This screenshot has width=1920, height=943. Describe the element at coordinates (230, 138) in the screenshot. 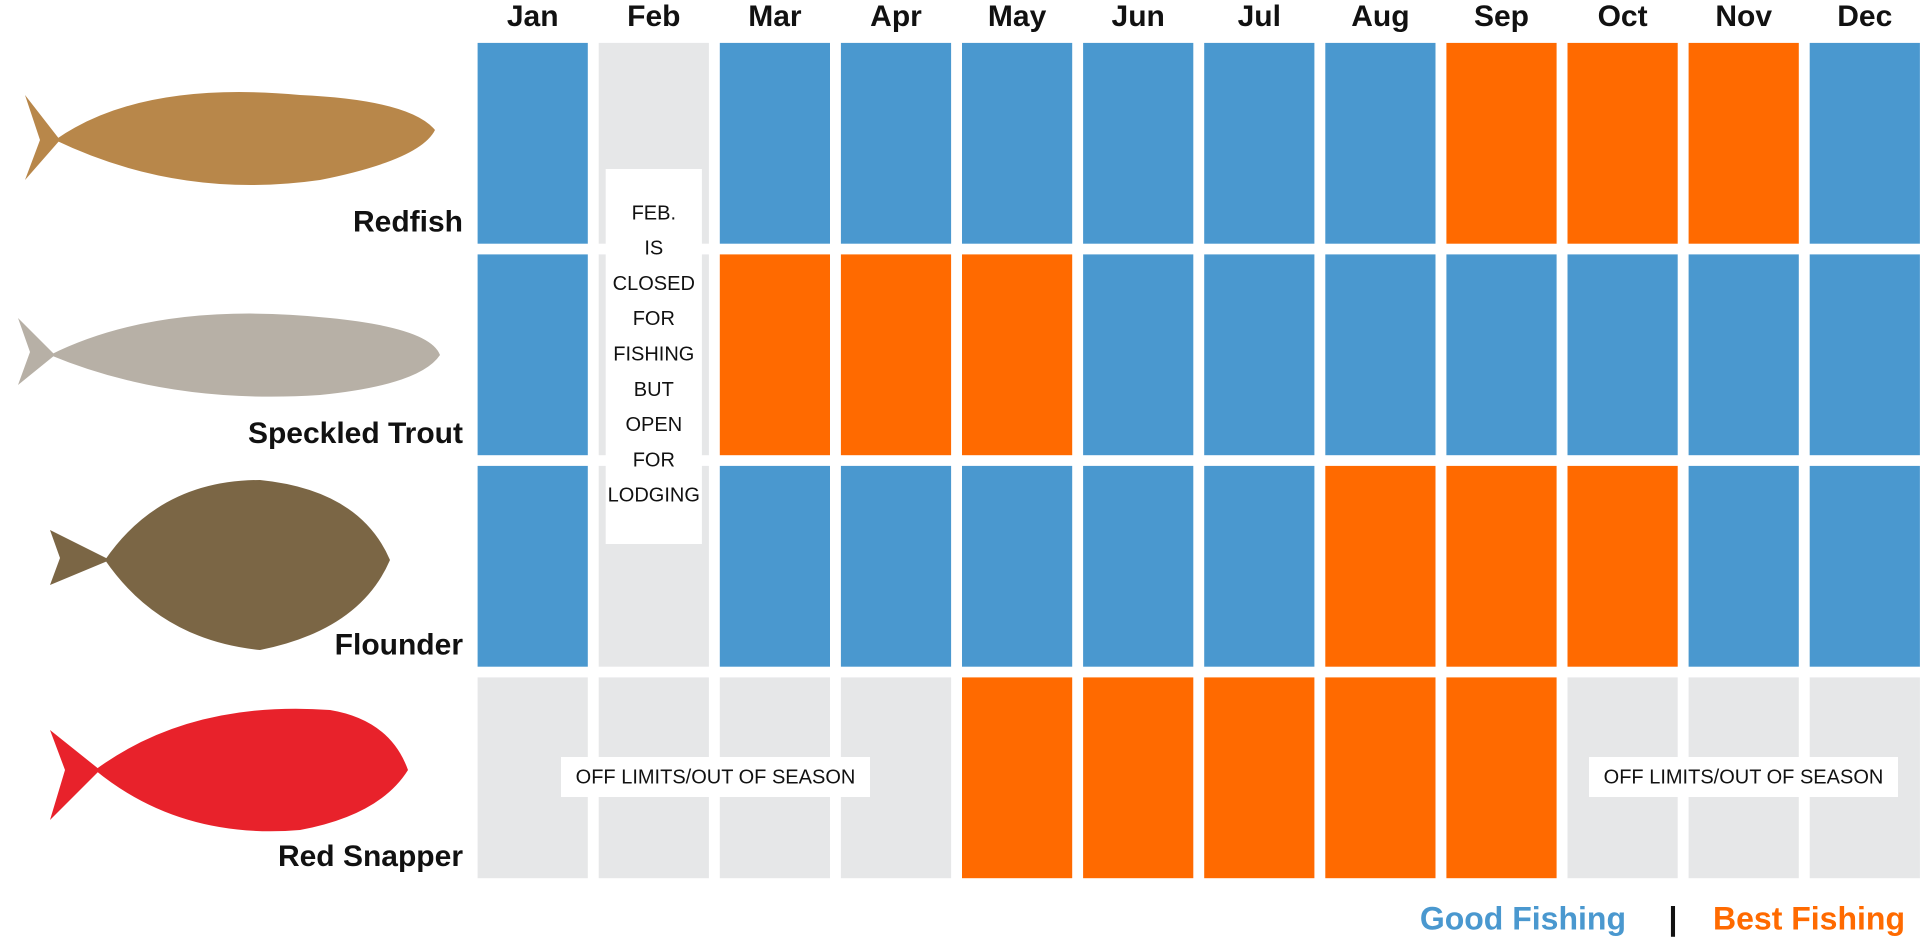

I see `redfish-illustration` at that location.